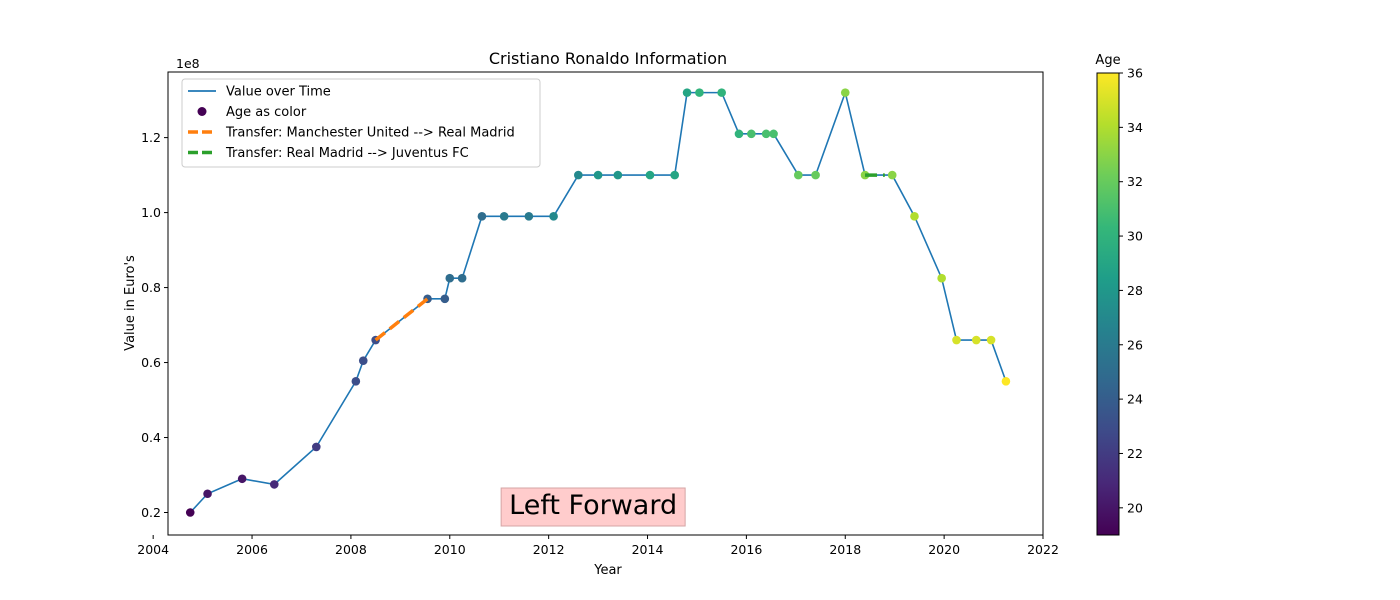 This screenshot has width=1400, height=600. What do you see at coordinates (252, 549) in the screenshot?
I see `x-tick-label: 2006` at bounding box center [252, 549].